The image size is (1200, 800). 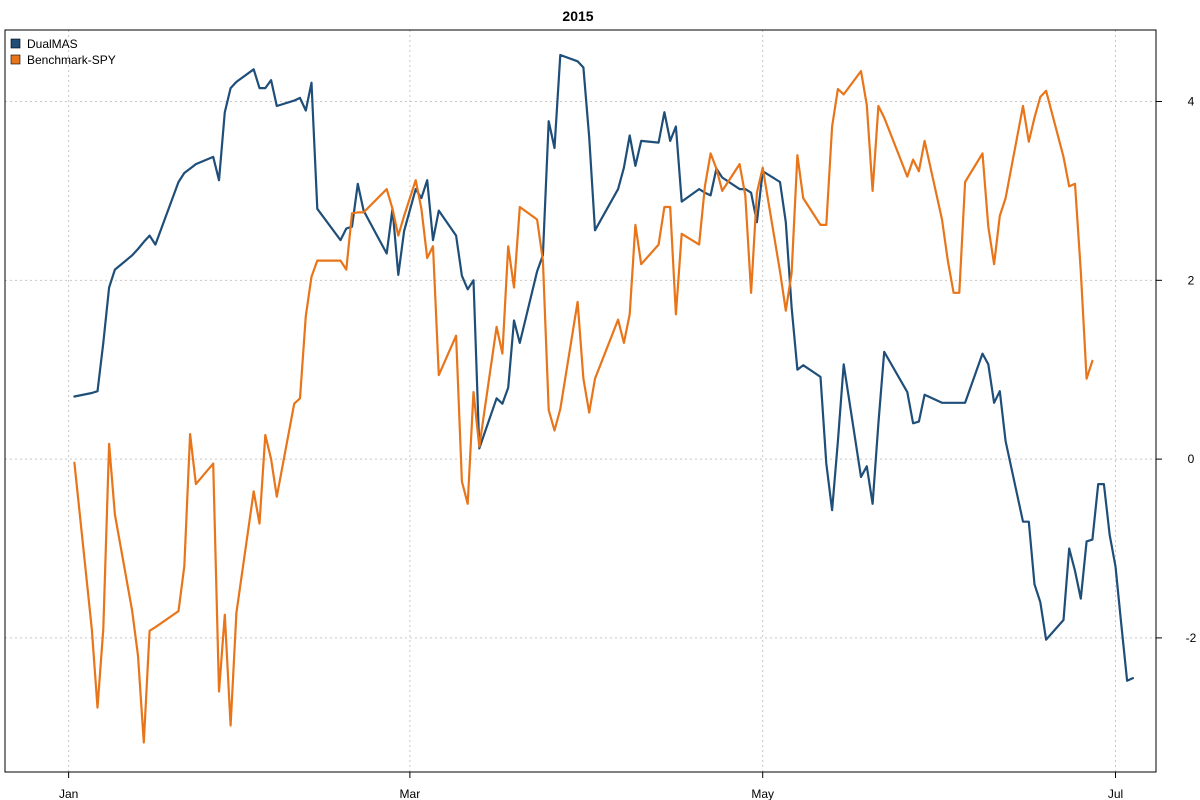 I want to click on legend: DualMAS Benchmark-SPY, so click(x=63, y=52).